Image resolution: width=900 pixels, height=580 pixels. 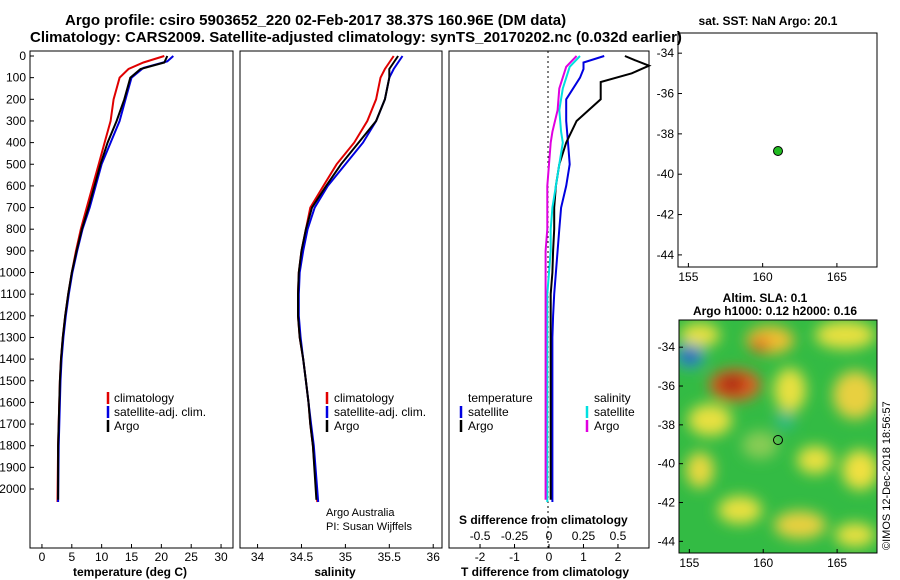 What do you see at coordinates (192, 557) in the screenshot?
I see `x-tick-label: 25` at bounding box center [192, 557].